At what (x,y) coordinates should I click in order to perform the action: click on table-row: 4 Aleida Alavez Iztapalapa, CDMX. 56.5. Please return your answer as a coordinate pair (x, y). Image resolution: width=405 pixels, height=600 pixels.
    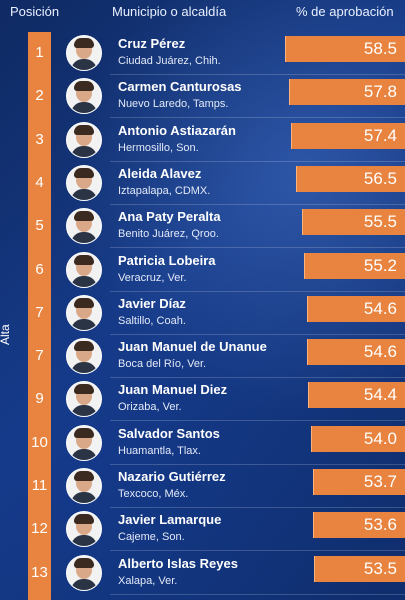
    Looking at the image, I should click on (202, 183).